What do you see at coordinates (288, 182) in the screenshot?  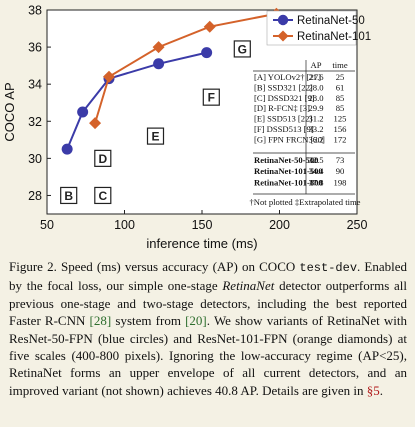 I see `table-method-bold: RetinaNet-101-800` at bounding box center [288, 182].